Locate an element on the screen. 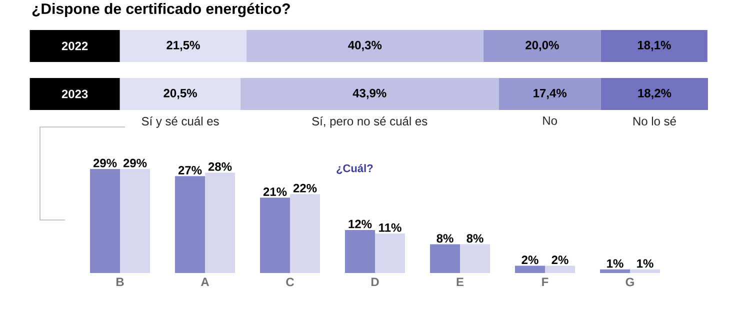 The image size is (736, 328). data-label: 18,2% is located at coordinates (655, 94).